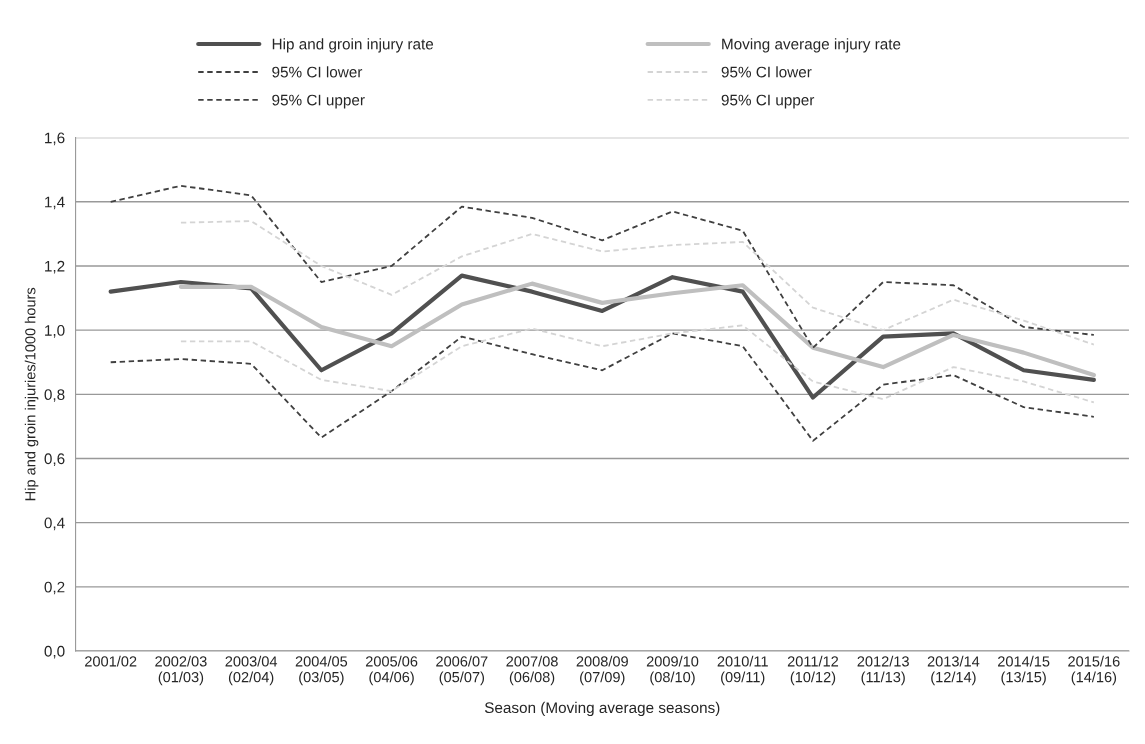 The image size is (1145, 744). I want to click on y-tick-label: 1,0, so click(55, 331).